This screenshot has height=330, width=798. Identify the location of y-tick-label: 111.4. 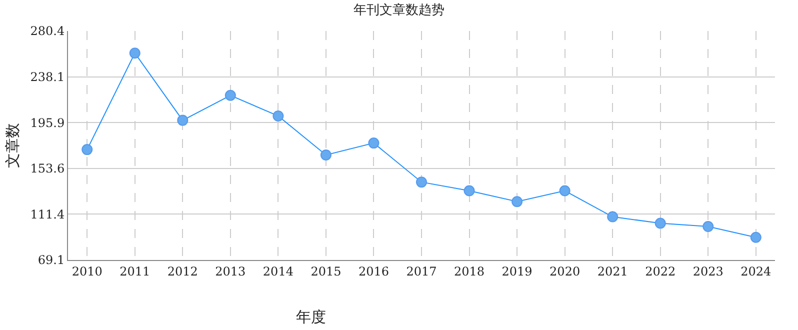
(47, 214).